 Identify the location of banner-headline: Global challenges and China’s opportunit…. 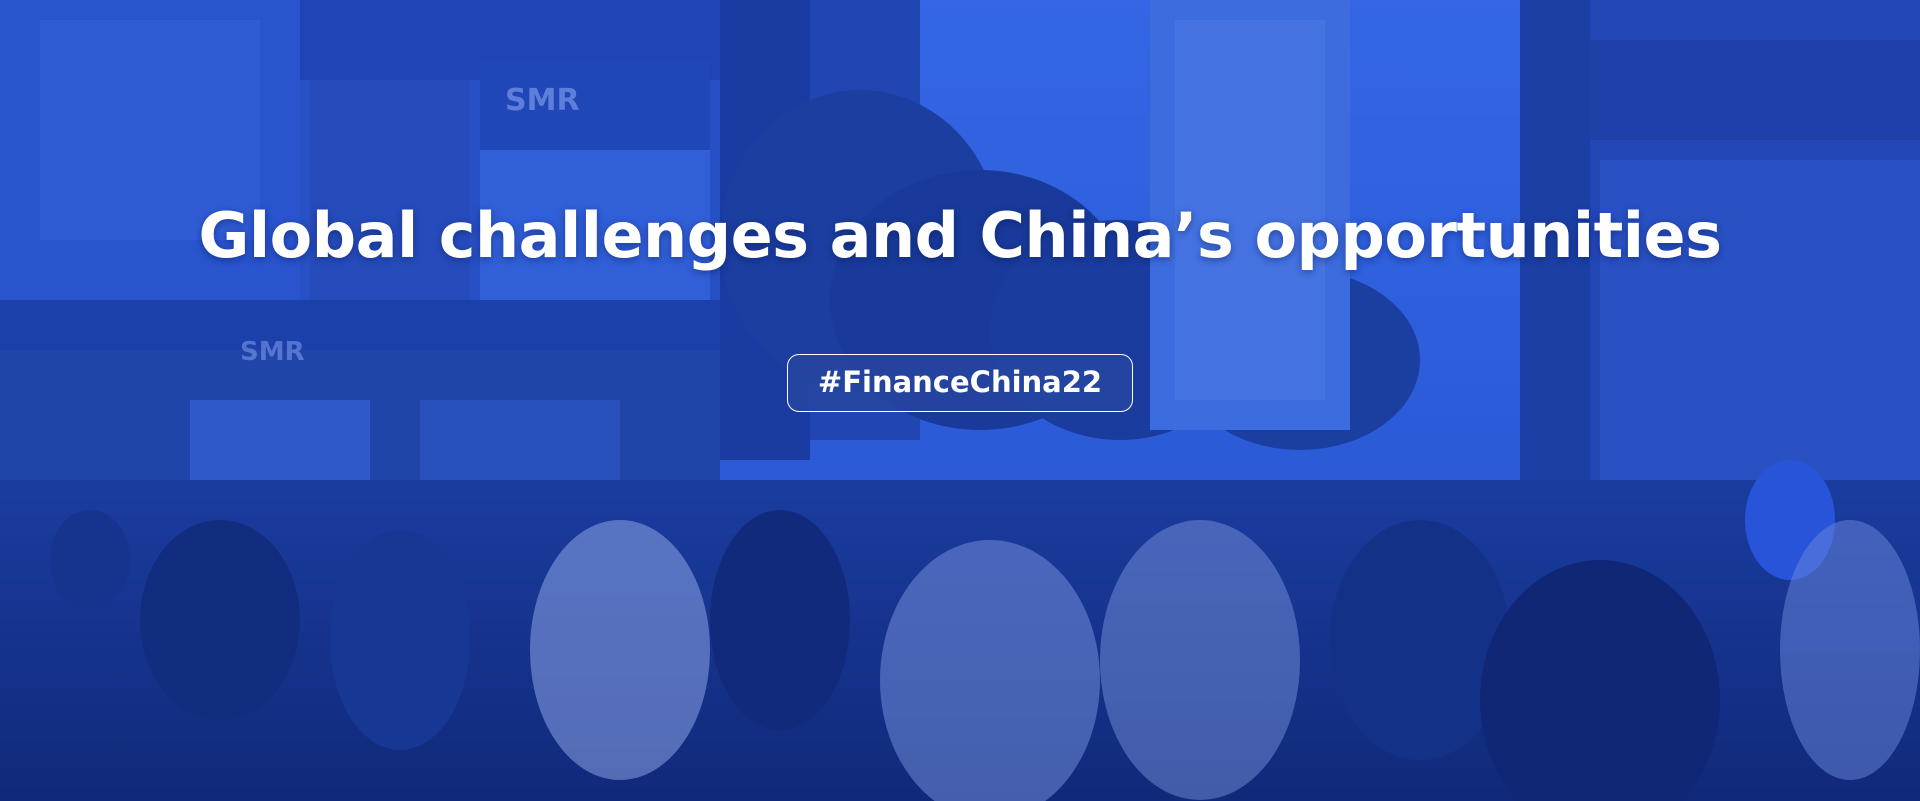
(960, 235).